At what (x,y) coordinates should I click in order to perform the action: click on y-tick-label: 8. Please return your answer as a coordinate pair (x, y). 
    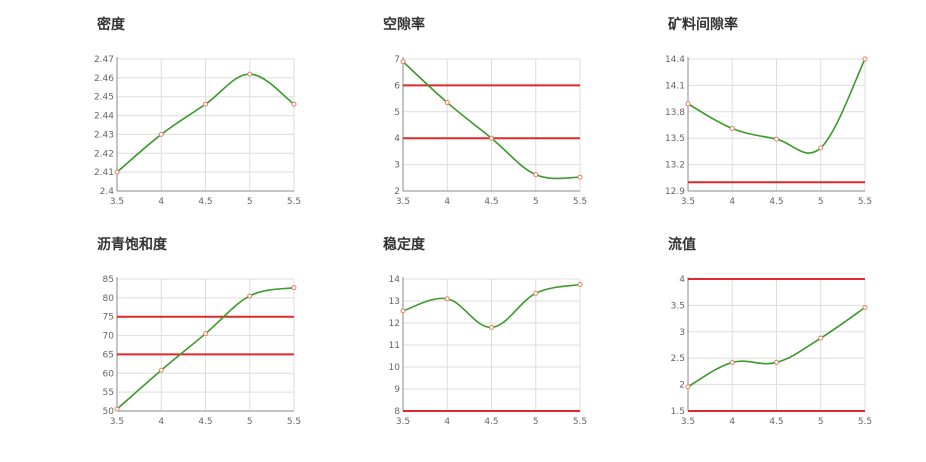
    Looking at the image, I should click on (397, 412).